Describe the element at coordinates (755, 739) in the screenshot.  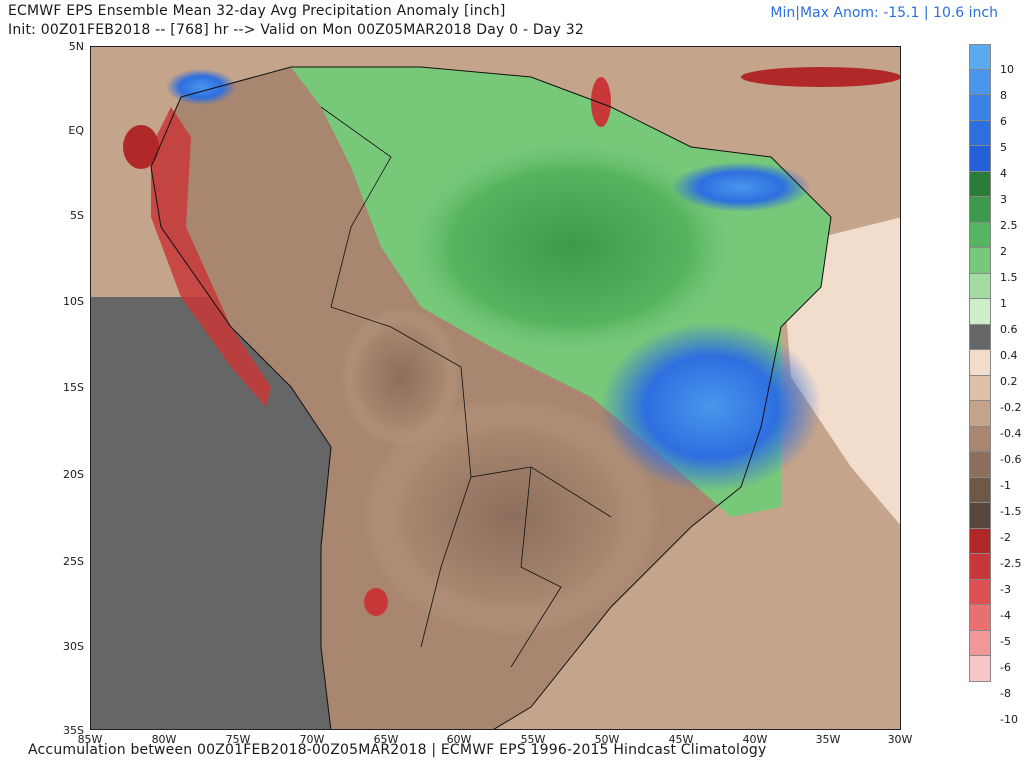
I see `lon-label-40w: 40W` at that location.